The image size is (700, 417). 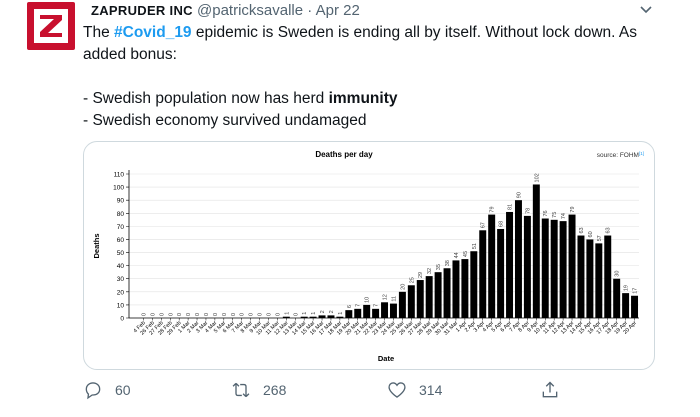 What do you see at coordinates (337, 10) in the screenshot?
I see `tweet-time: Apr 22` at bounding box center [337, 10].